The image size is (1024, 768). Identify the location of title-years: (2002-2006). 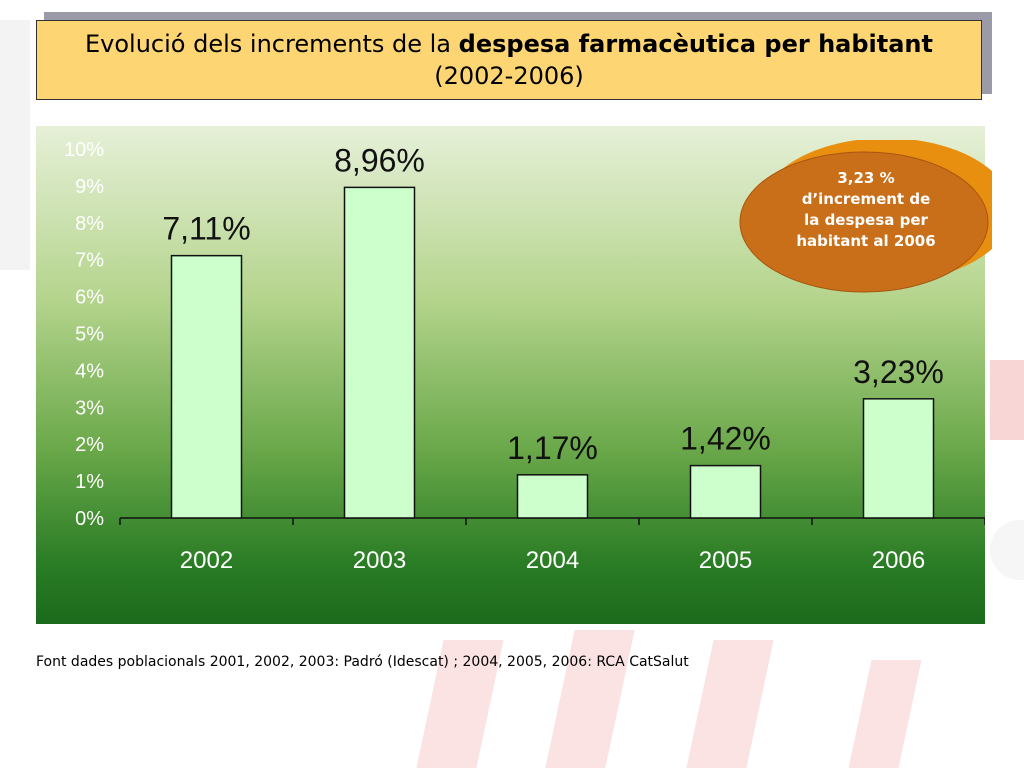
(509, 76).